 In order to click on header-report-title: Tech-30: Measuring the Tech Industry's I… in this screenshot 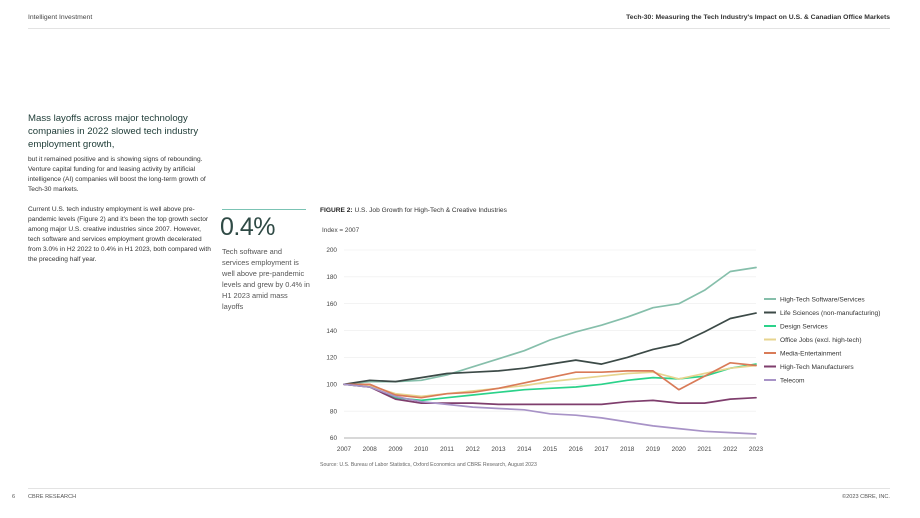, I will do `click(758, 17)`.